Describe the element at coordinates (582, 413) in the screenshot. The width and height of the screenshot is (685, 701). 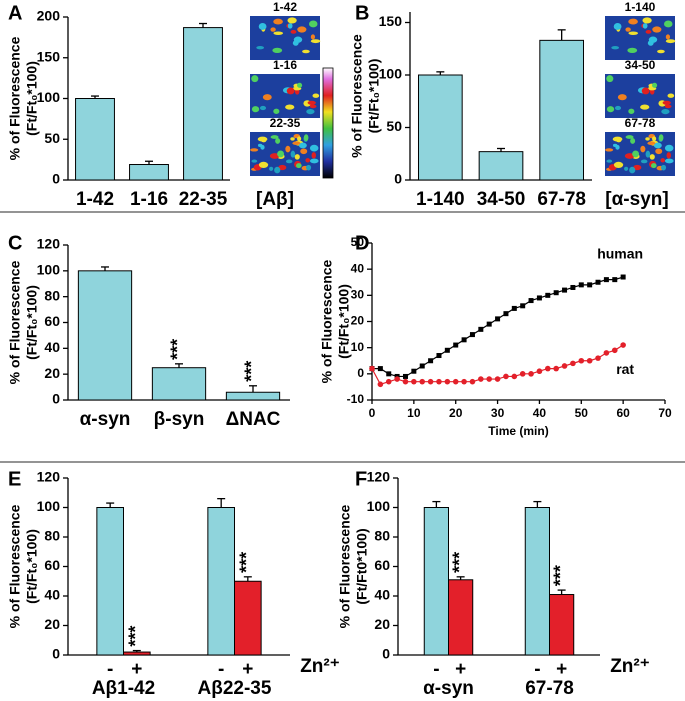
I see `x-tick-label: 50` at that location.